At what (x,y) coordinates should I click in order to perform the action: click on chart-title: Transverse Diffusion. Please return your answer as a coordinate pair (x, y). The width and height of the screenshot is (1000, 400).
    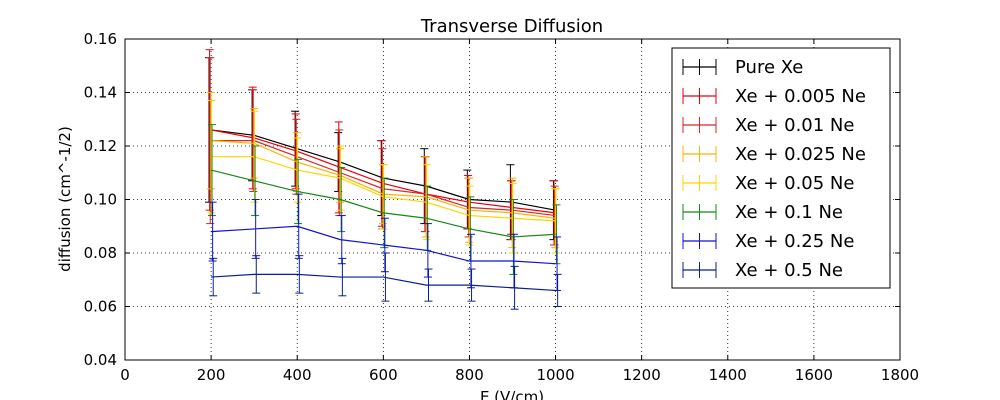
    Looking at the image, I should click on (511, 26).